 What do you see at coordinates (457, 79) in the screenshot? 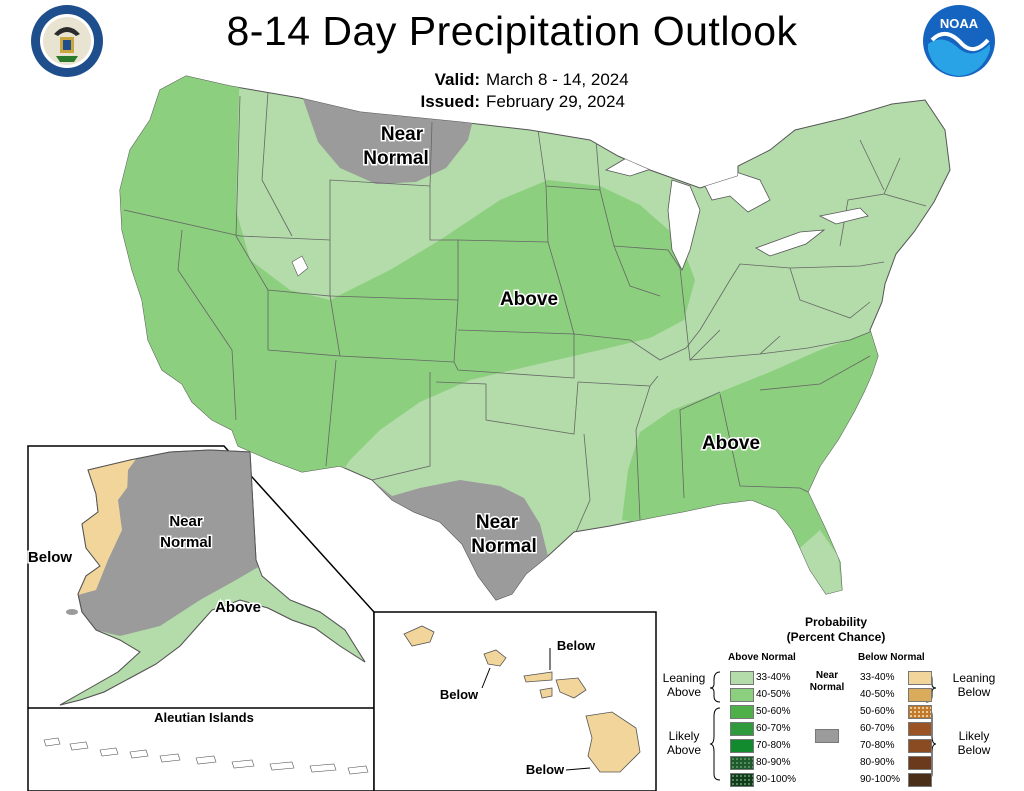
I see `valid-label: Valid:` at bounding box center [457, 79].